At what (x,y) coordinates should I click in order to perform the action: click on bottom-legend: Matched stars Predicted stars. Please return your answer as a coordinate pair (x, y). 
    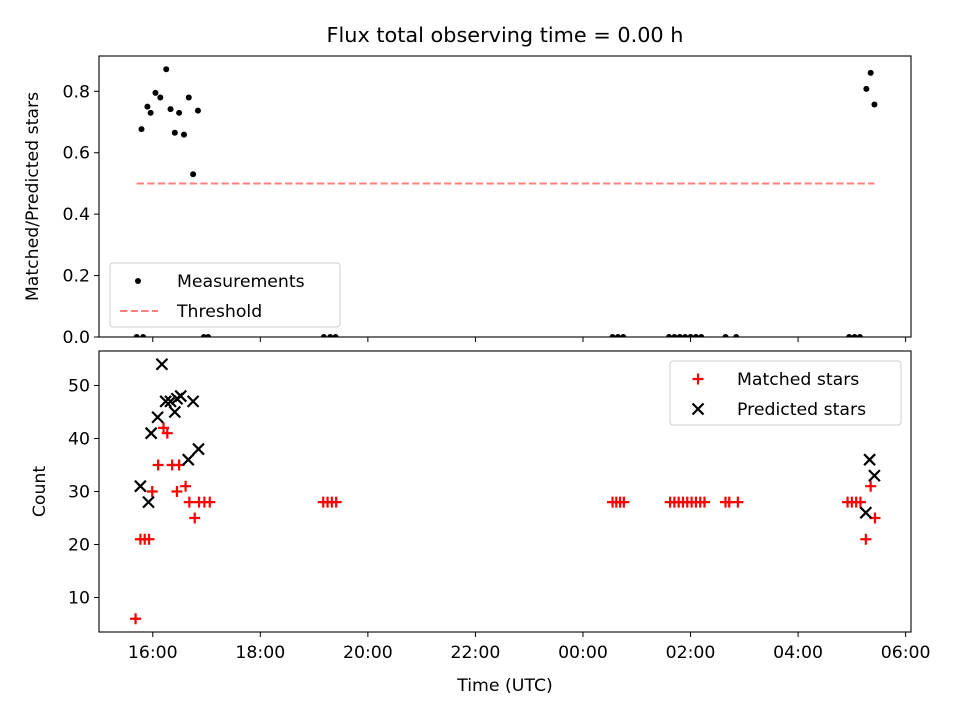
    Looking at the image, I should click on (785, 393).